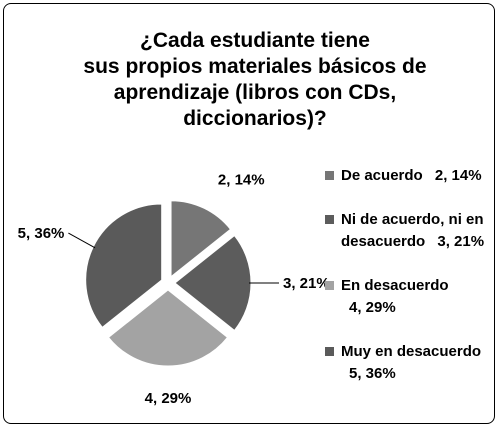 The image size is (500, 429). Describe the element at coordinates (306, 283) in the screenshot. I see `data-label: 3, 21%` at that location.